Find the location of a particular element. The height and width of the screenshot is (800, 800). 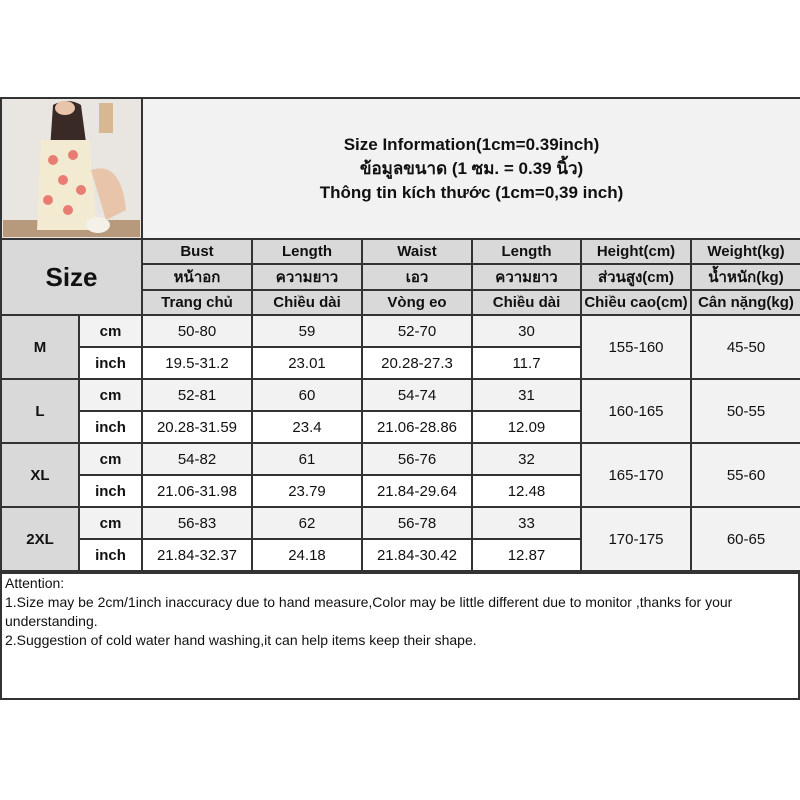

cell-height: 165-170 is located at coordinates (636, 475).